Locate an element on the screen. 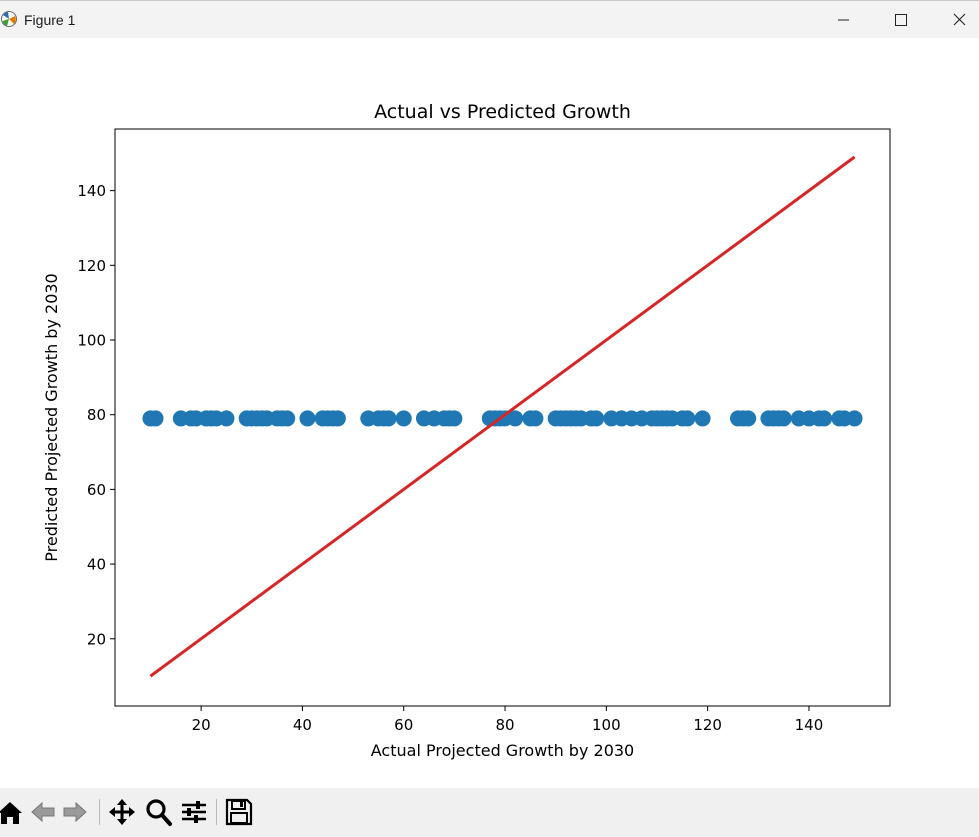  sliders-icon is located at coordinates (194, 812).